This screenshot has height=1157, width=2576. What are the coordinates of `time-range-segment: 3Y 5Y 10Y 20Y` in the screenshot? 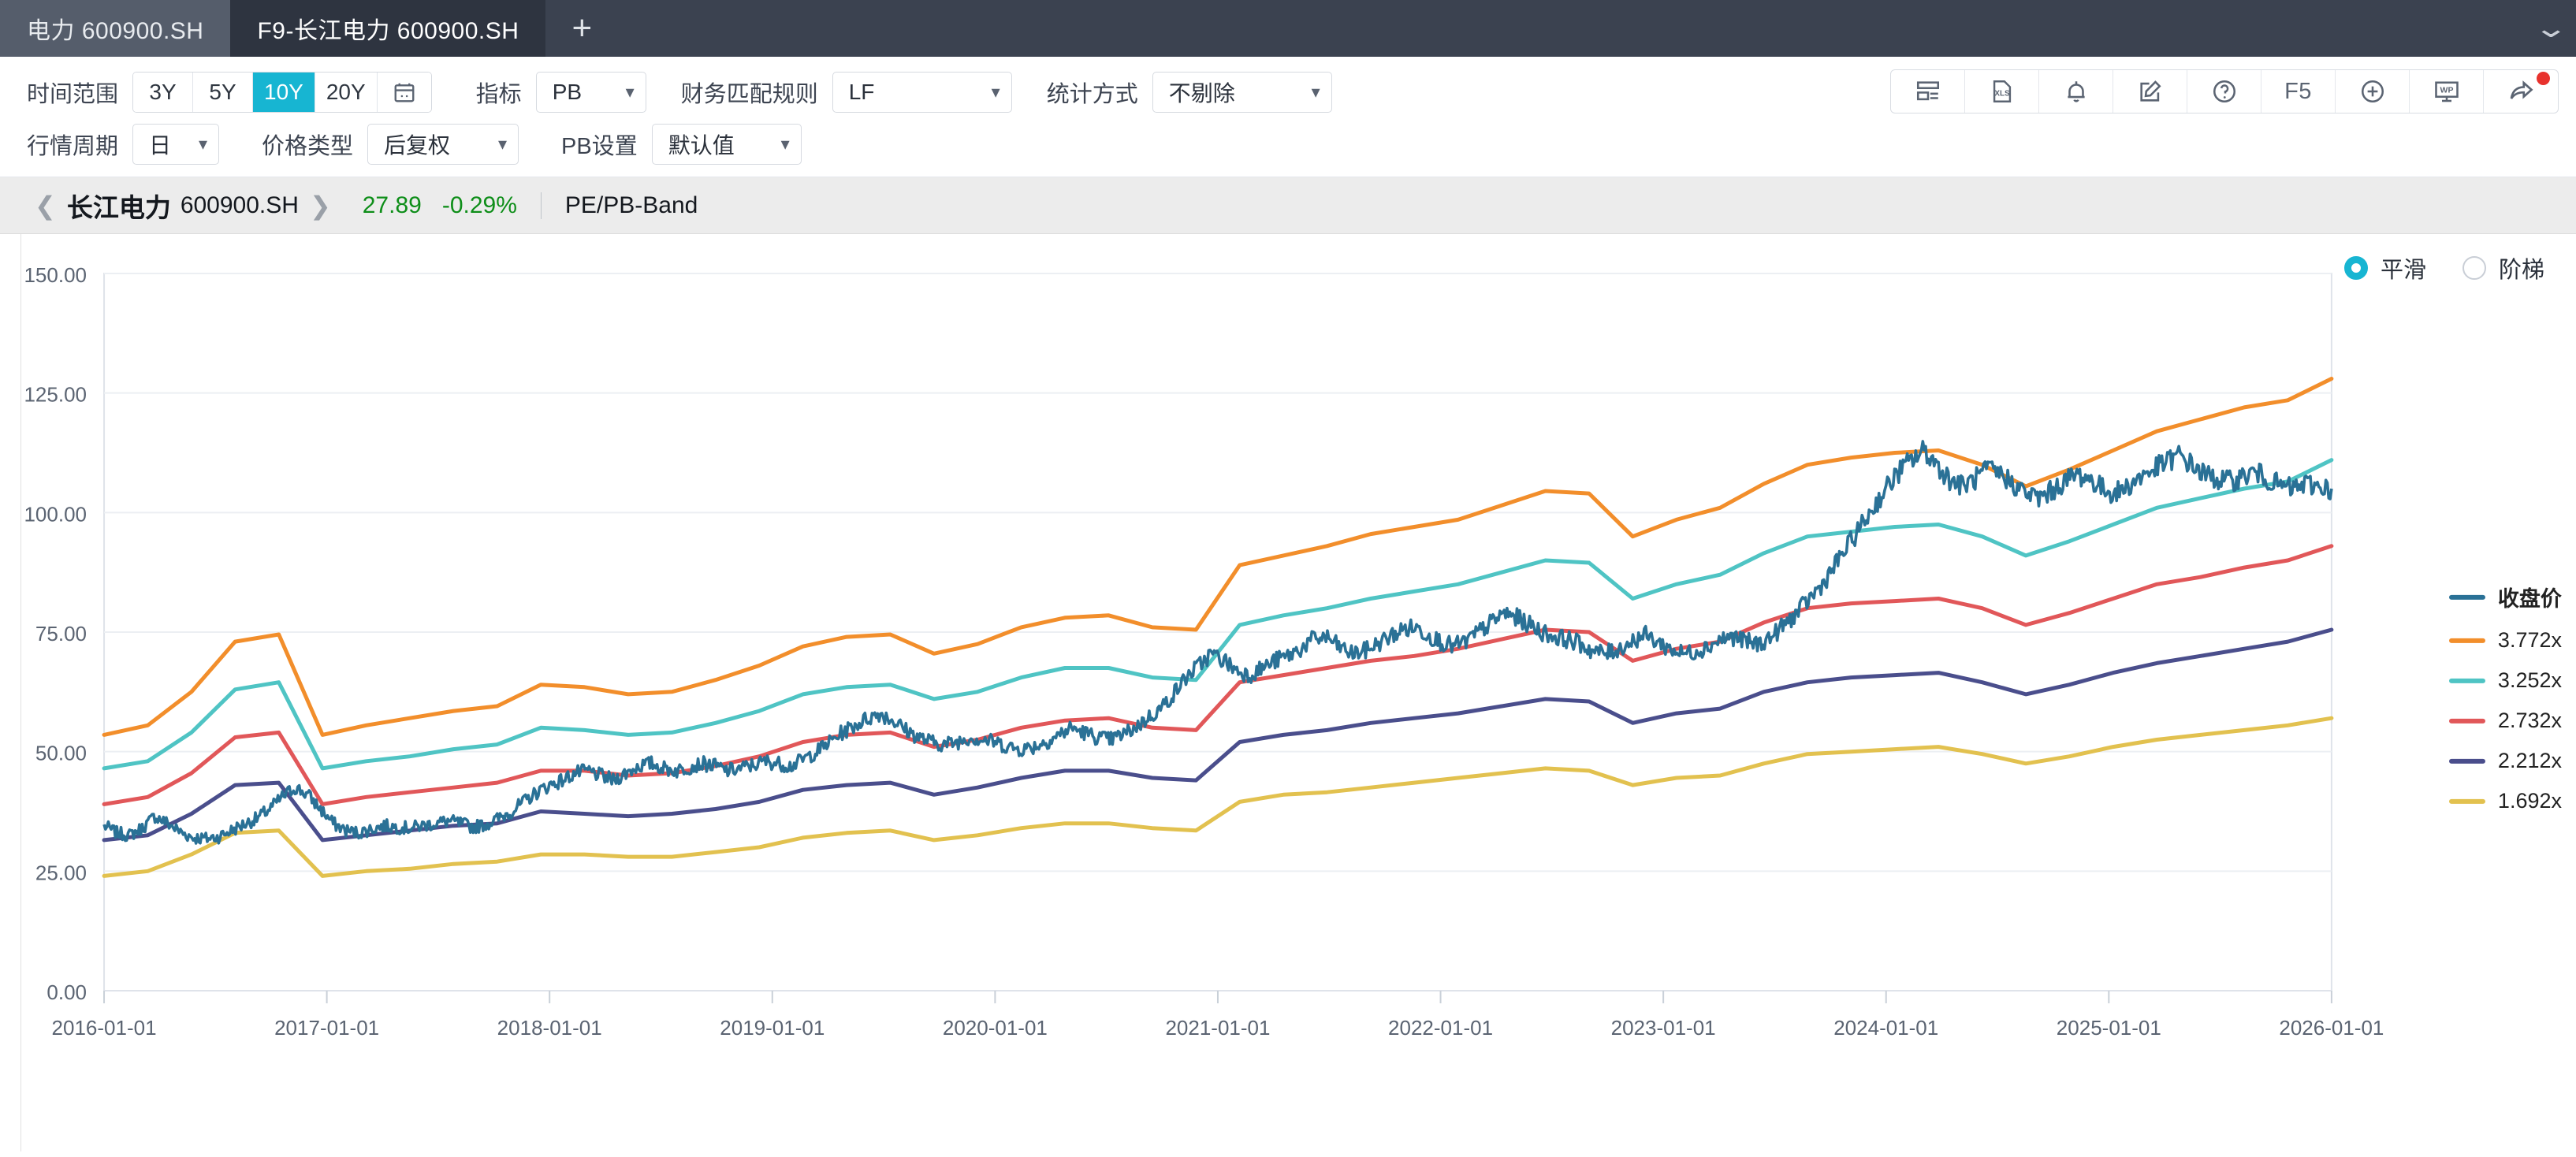 It's located at (282, 93).